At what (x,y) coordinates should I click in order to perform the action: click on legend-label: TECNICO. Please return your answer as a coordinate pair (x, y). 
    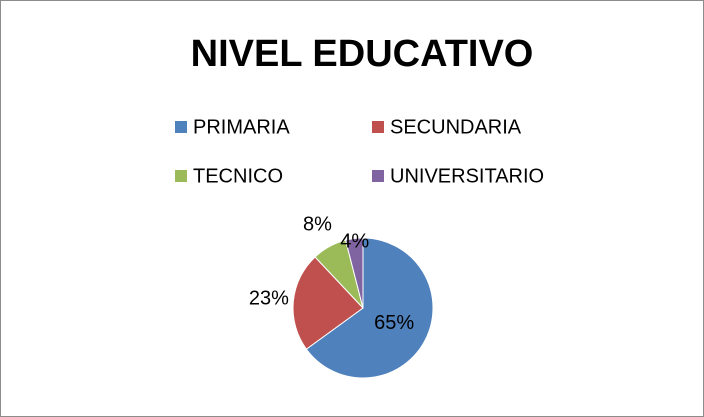
    Looking at the image, I should click on (238, 176).